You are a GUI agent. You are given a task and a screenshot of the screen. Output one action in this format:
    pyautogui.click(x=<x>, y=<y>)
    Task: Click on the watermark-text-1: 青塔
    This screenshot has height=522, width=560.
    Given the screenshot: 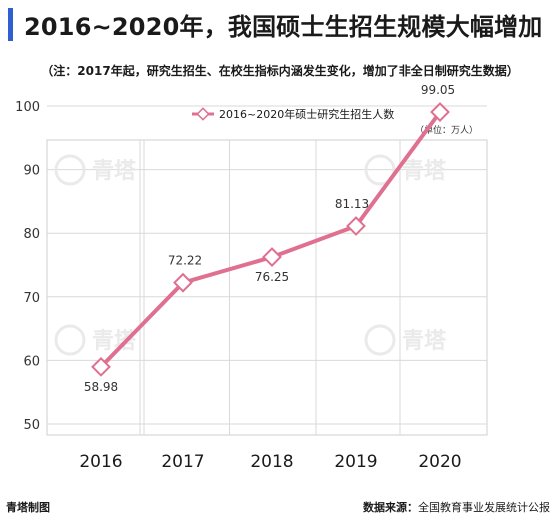 What is the action you would take?
    pyautogui.click(x=424, y=171)
    